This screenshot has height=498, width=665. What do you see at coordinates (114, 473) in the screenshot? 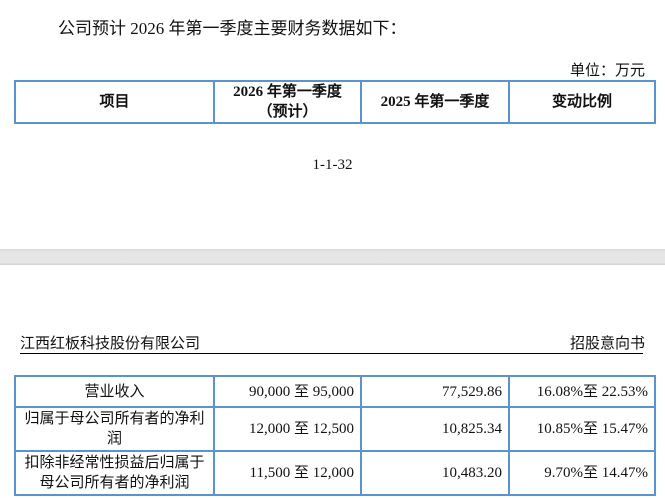
I see `row-item: 扣除非经常性损益后归属于母公司所有者的净利润` at bounding box center [114, 473].